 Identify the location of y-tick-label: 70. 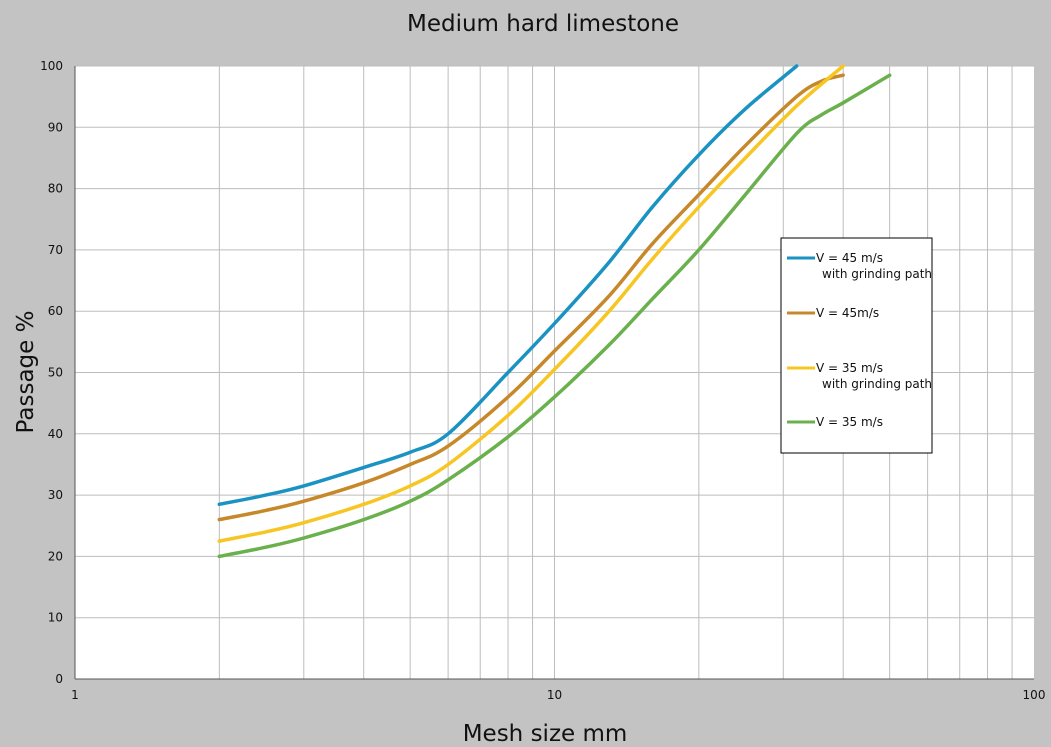
(55, 250).